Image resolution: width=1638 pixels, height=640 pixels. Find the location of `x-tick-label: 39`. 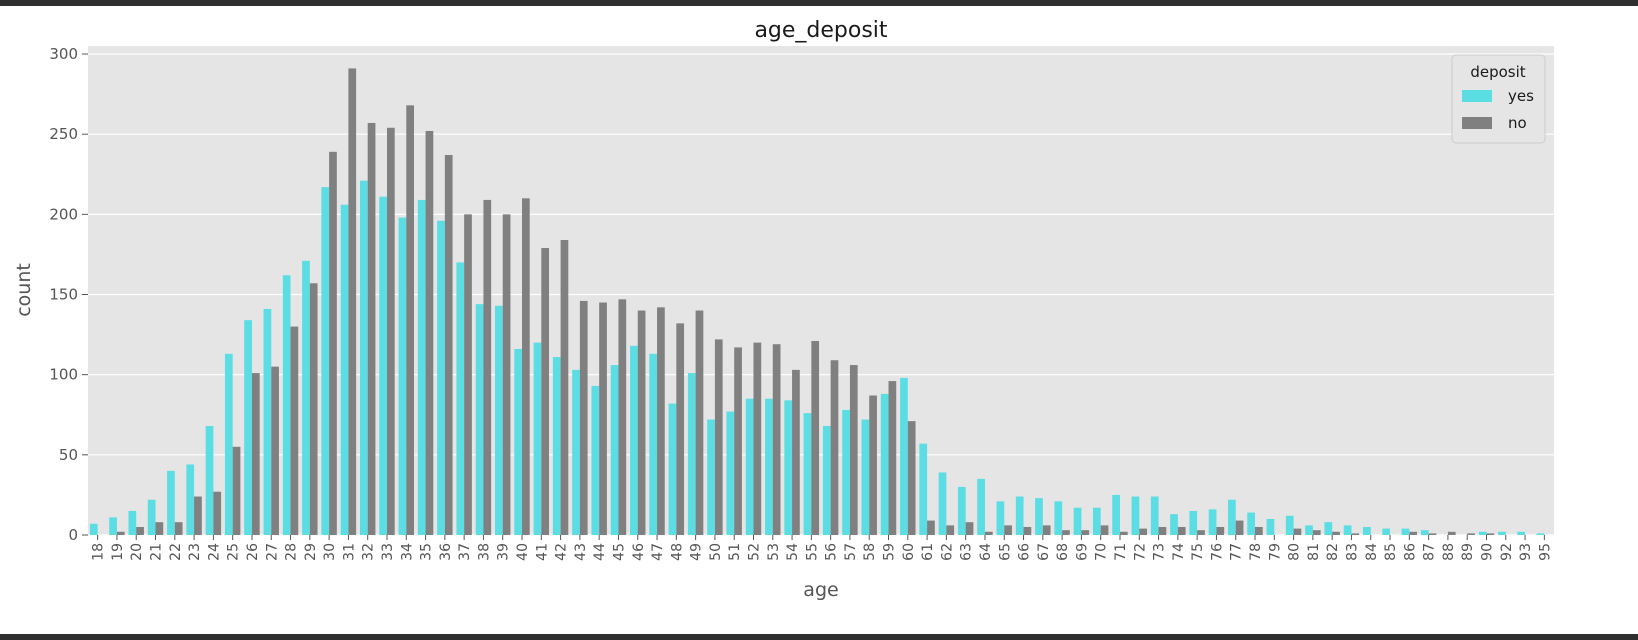

x-tick-label: 39 is located at coordinates (504, 552).